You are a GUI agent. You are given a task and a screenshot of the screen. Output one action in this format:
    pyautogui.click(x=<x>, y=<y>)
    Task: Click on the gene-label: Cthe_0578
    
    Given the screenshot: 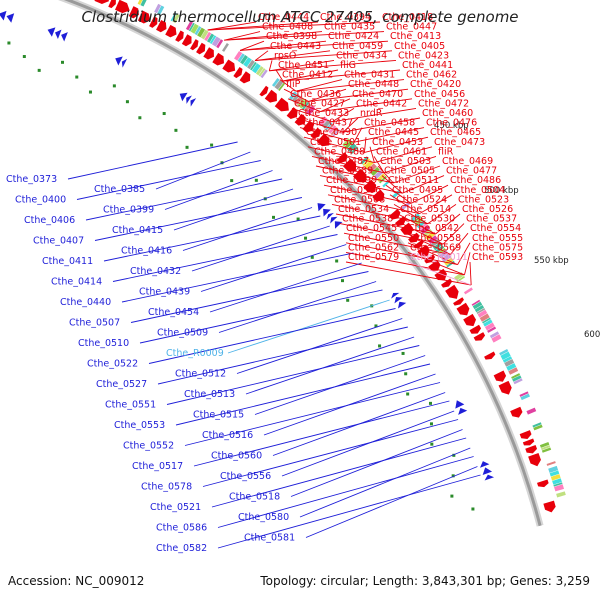 What is the action you would take?
    pyautogui.click(x=166, y=487)
    